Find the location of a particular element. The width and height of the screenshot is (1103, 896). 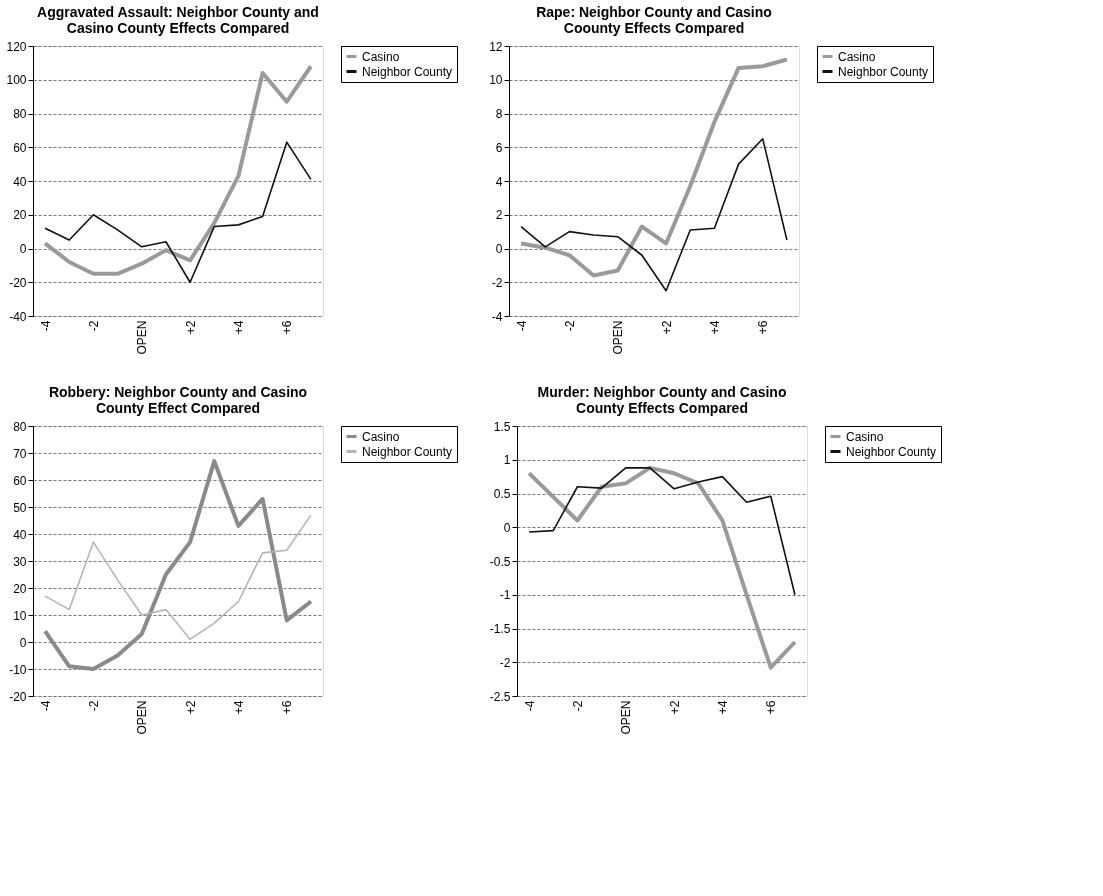

y-tick-label: 0.5 is located at coordinates (502, 494).